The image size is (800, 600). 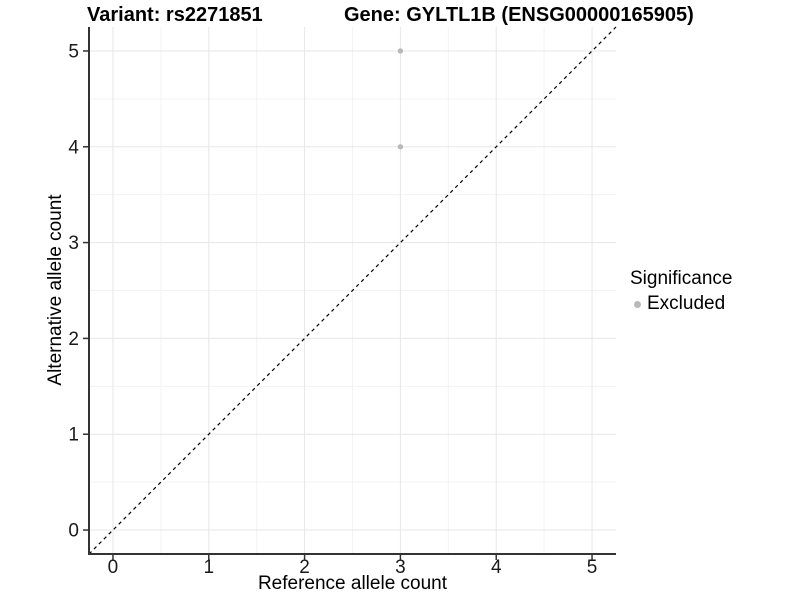 What do you see at coordinates (400, 567) in the screenshot?
I see `x-tick-label: 3` at bounding box center [400, 567].